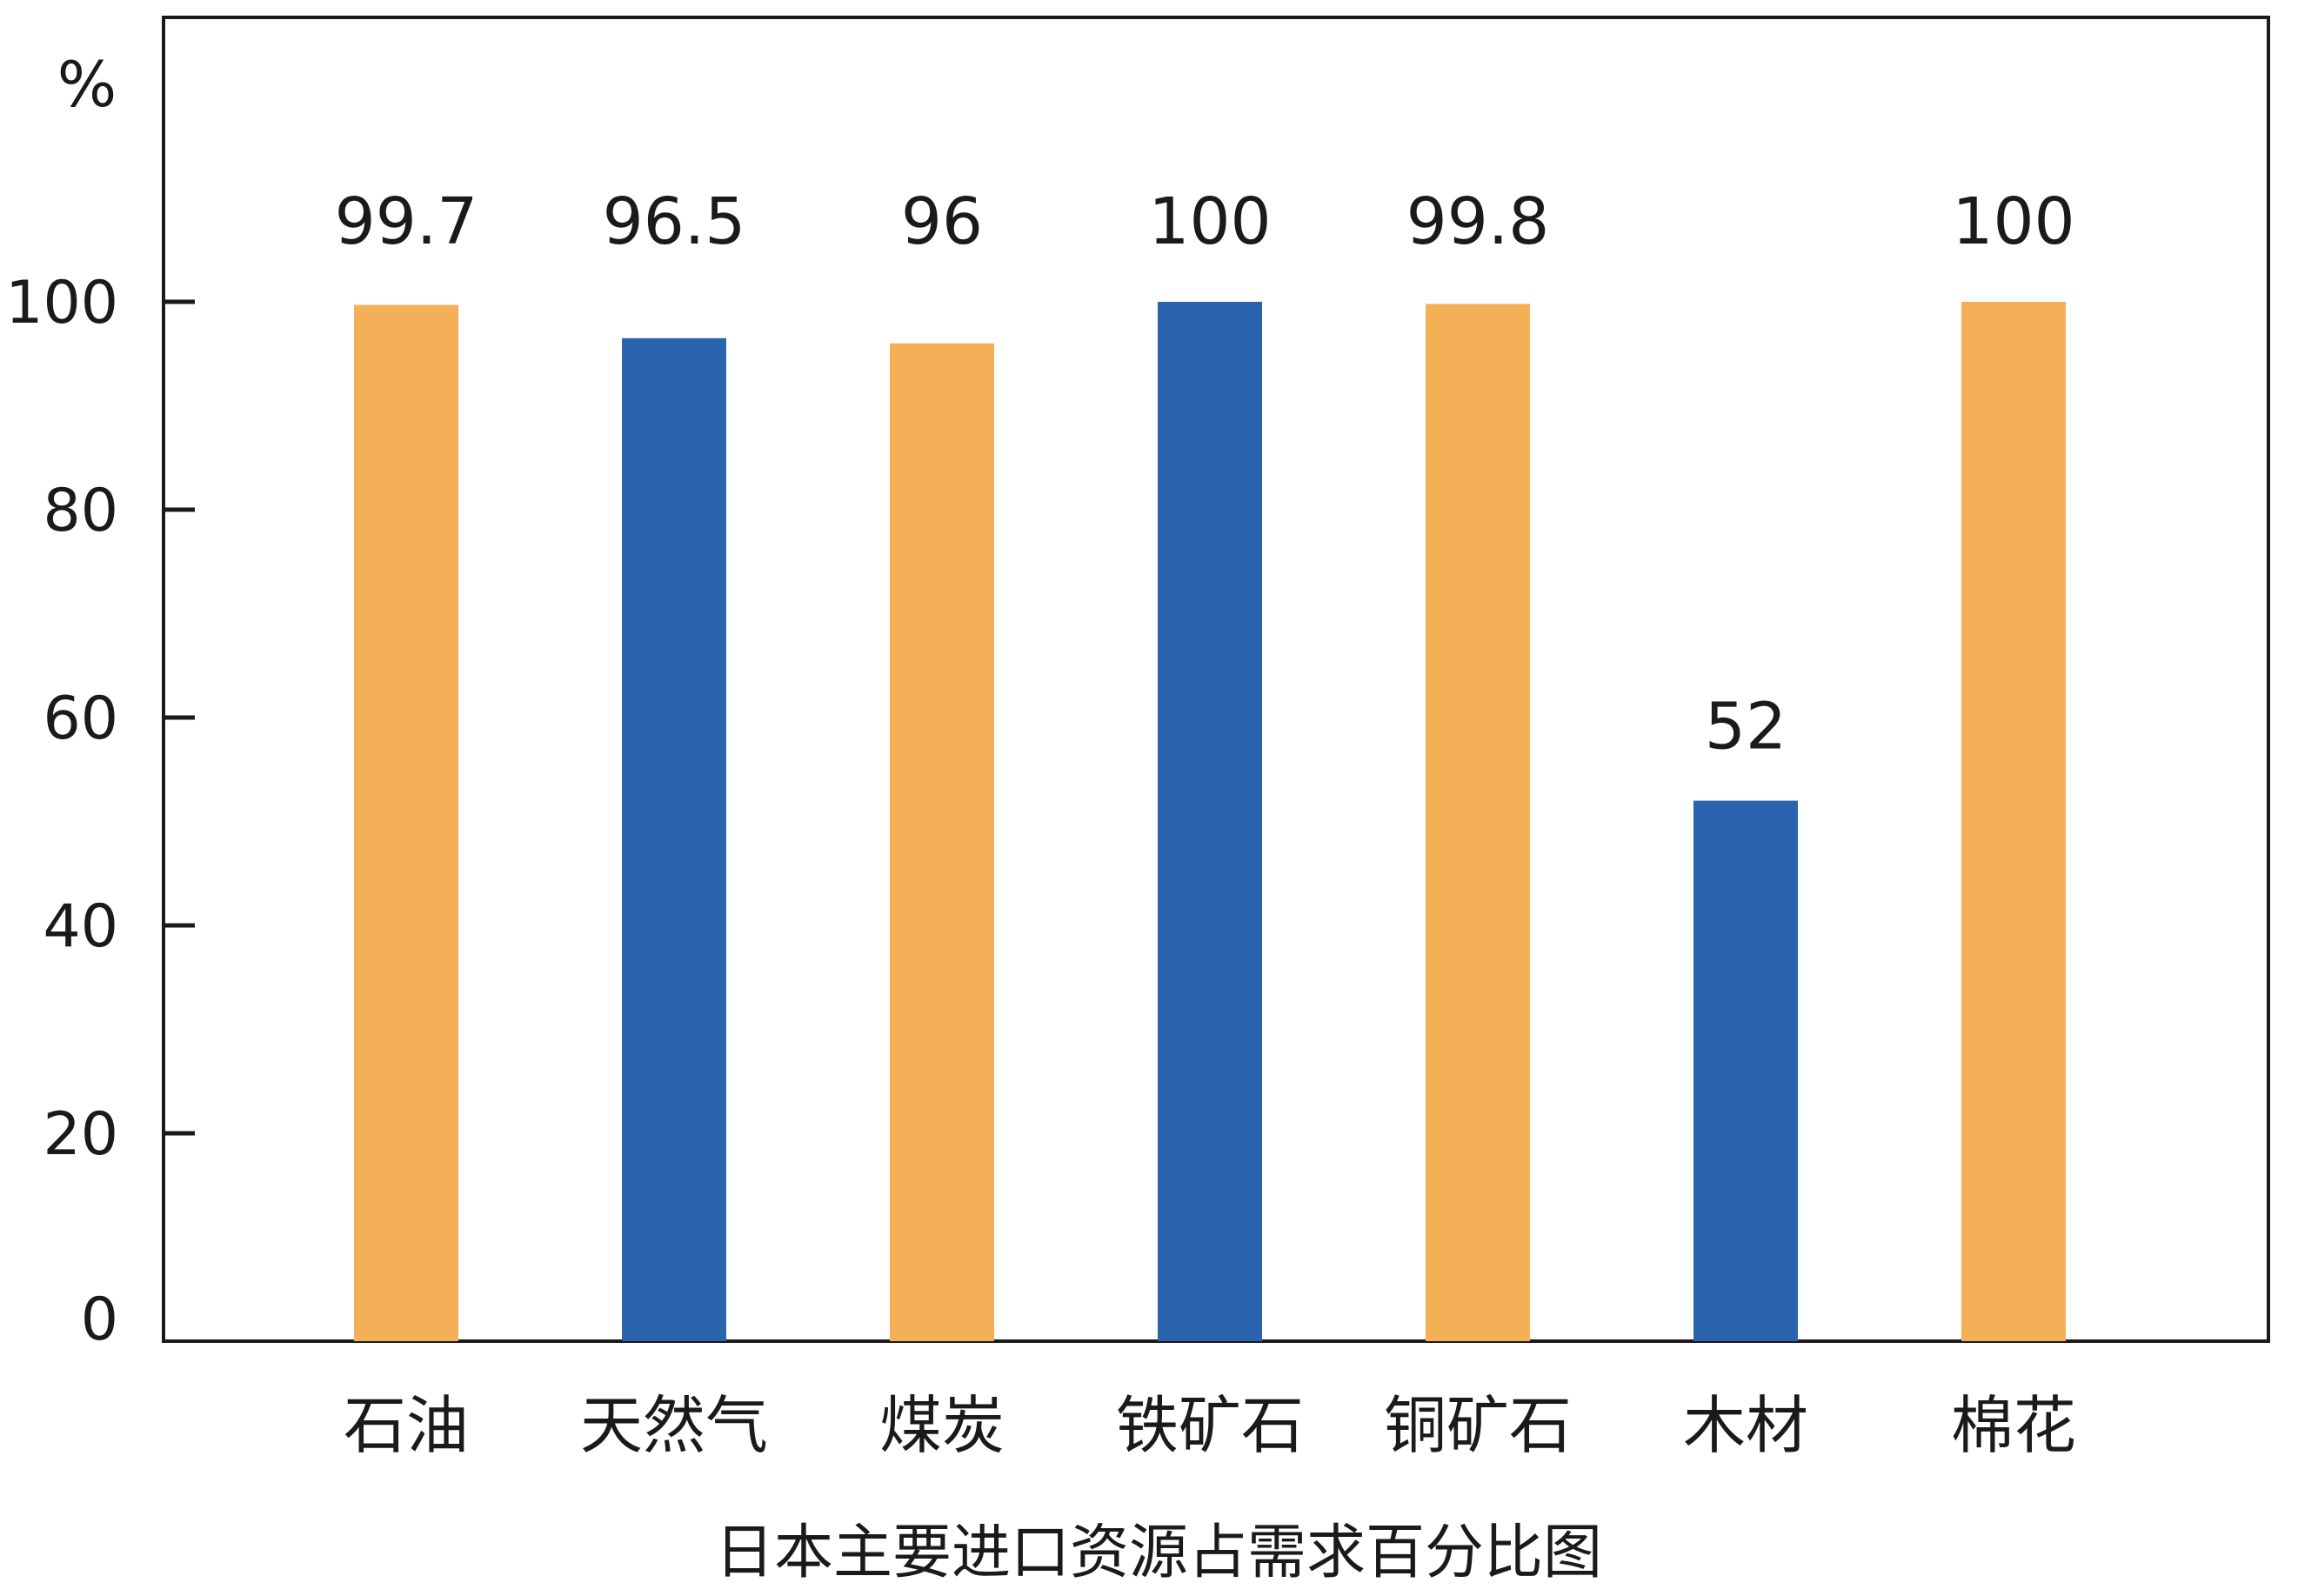 Image resolution: width=2318 pixels, height=1596 pixels. Describe the element at coordinates (80, 926) in the screenshot. I see `y-tick-label: 40` at that location.